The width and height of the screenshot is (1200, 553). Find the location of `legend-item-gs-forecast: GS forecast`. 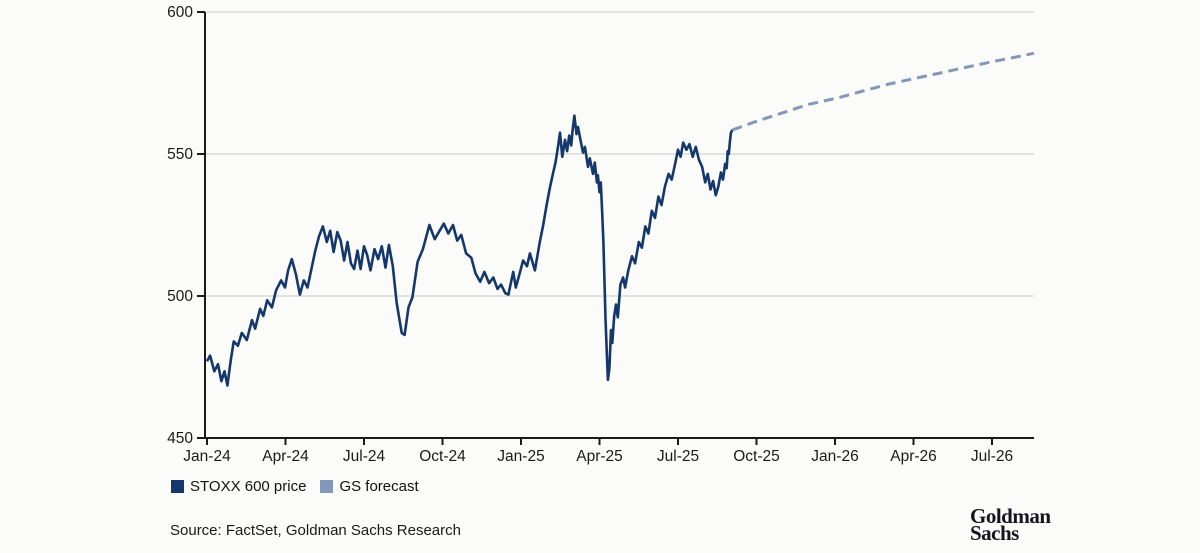

legend-item-gs-forecast: GS forecast is located at coordinates (369, 486).